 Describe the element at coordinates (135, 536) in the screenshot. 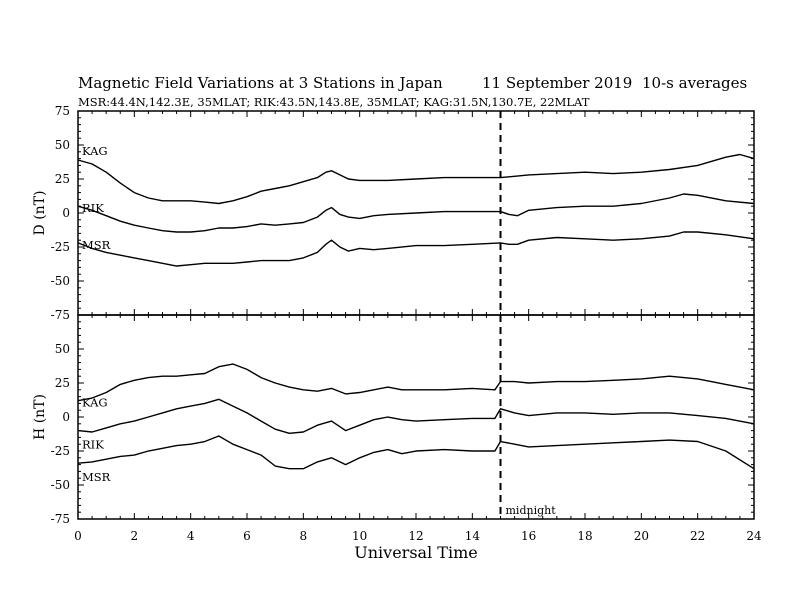

I see `x-tick-label: 2` at that location.